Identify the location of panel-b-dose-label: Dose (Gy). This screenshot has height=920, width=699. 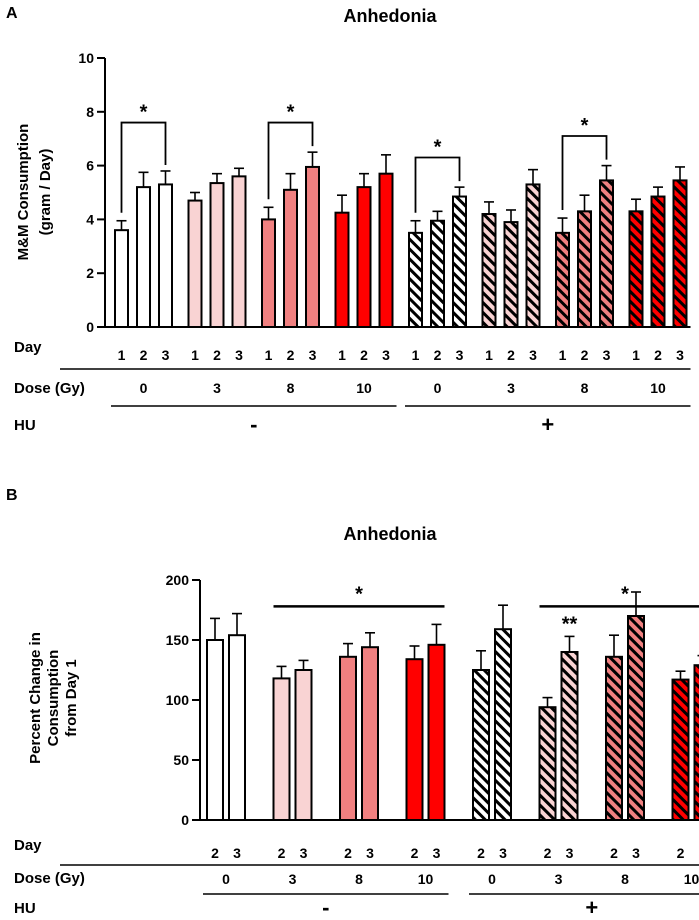
(49, 878).